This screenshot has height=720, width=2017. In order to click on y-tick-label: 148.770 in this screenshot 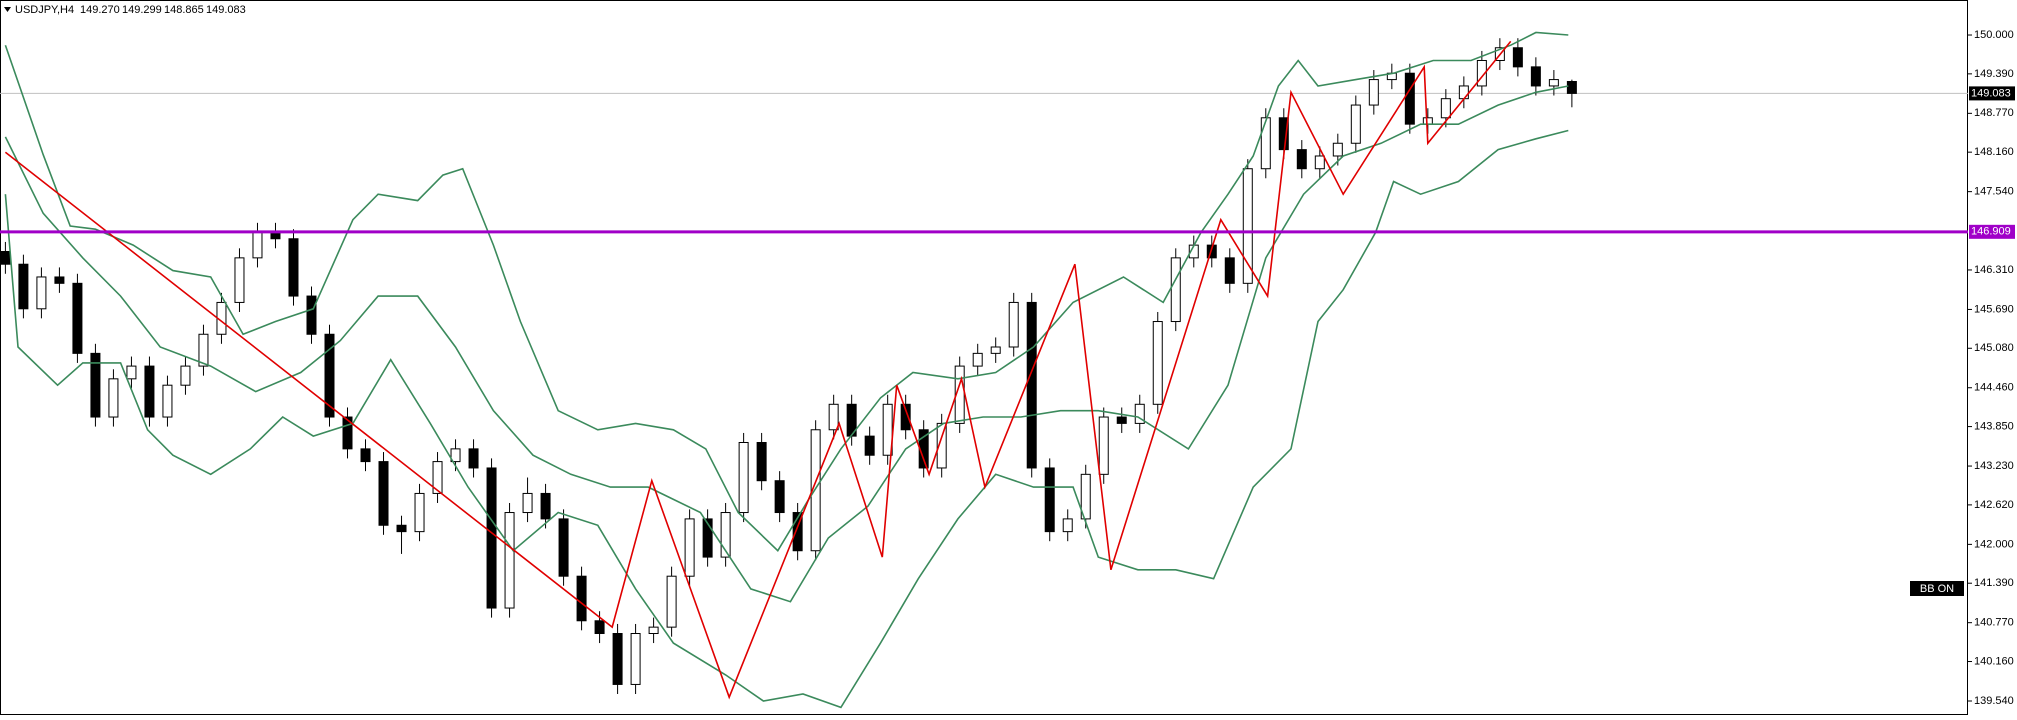, I will do `click(1994, 113)`.